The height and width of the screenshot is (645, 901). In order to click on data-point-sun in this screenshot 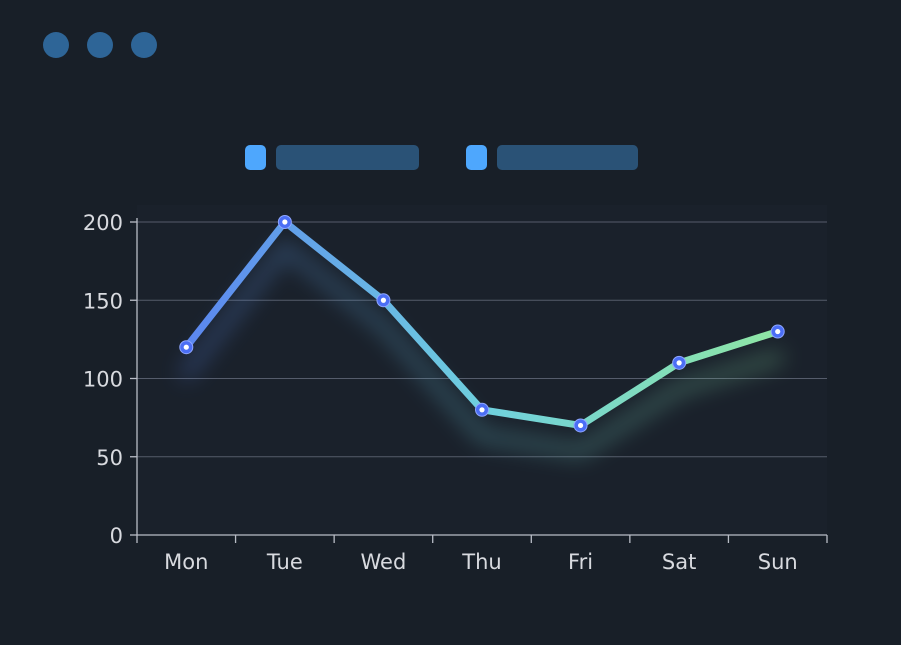, I will do `click(777, 331)`.